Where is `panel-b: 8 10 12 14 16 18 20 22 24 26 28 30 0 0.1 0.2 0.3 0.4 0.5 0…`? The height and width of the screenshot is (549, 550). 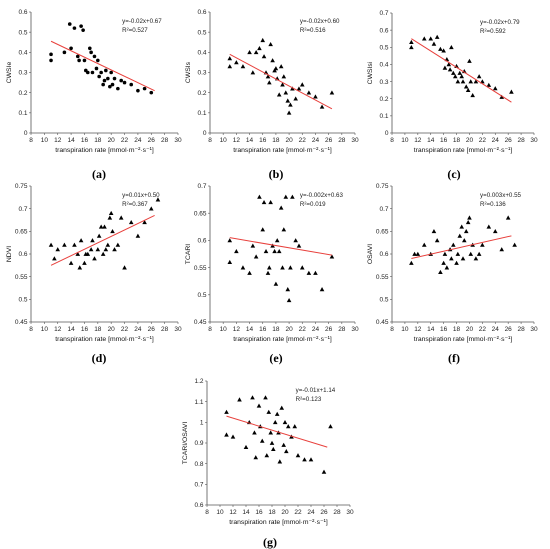 panel-b: 8 10 12 14 16 18 20 22 24 26 28 30 0 0.1 0.2 0.3 0.4 0.5 0… is located at coordinates (272, 95).